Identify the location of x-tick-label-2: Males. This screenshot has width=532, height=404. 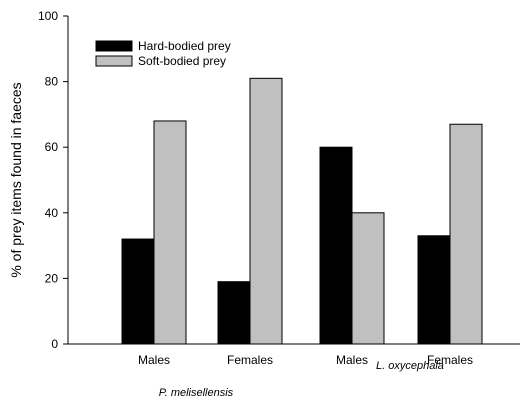
(352, 360).